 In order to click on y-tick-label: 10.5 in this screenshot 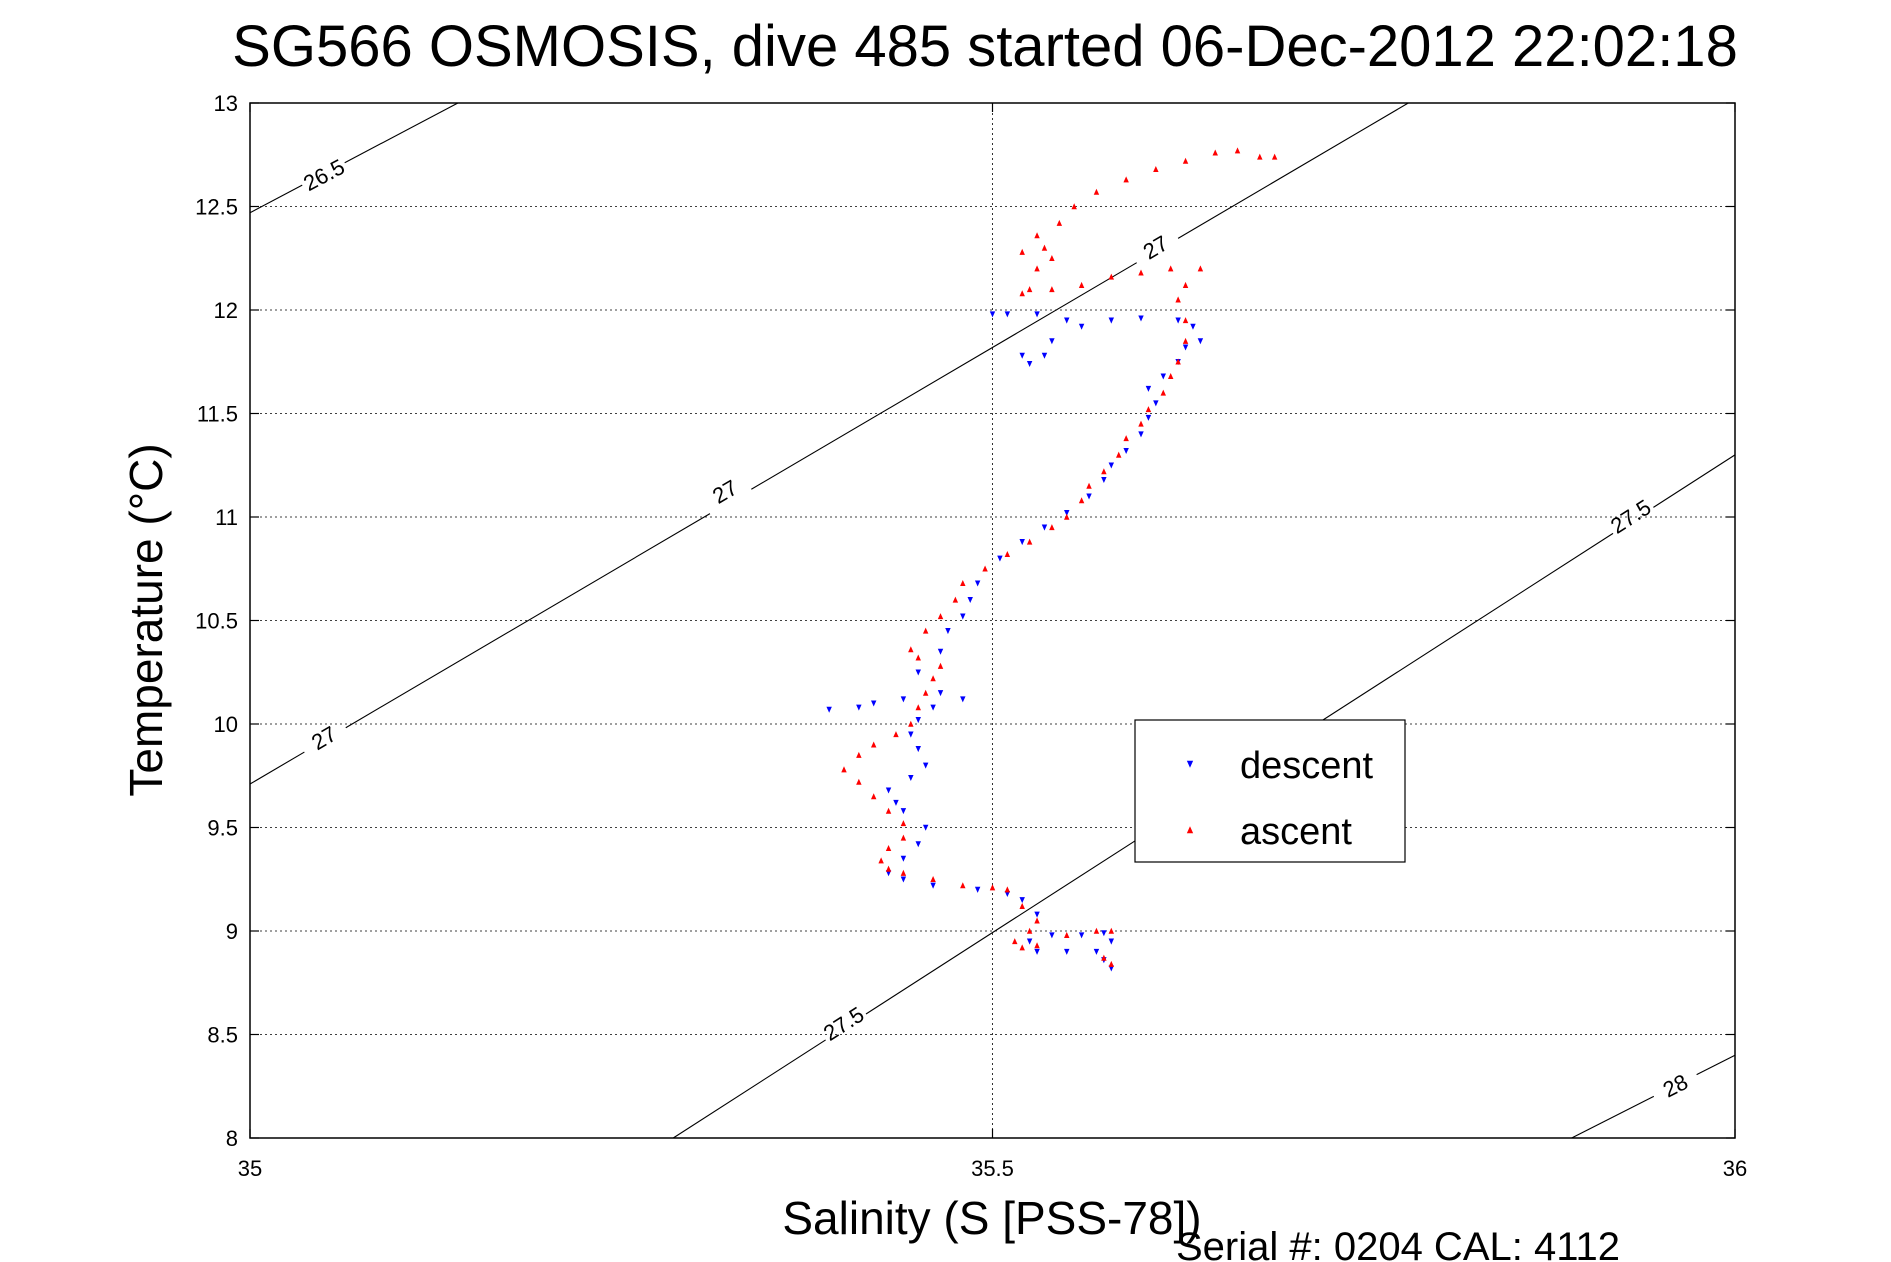, I will do `click(216, 621)`.